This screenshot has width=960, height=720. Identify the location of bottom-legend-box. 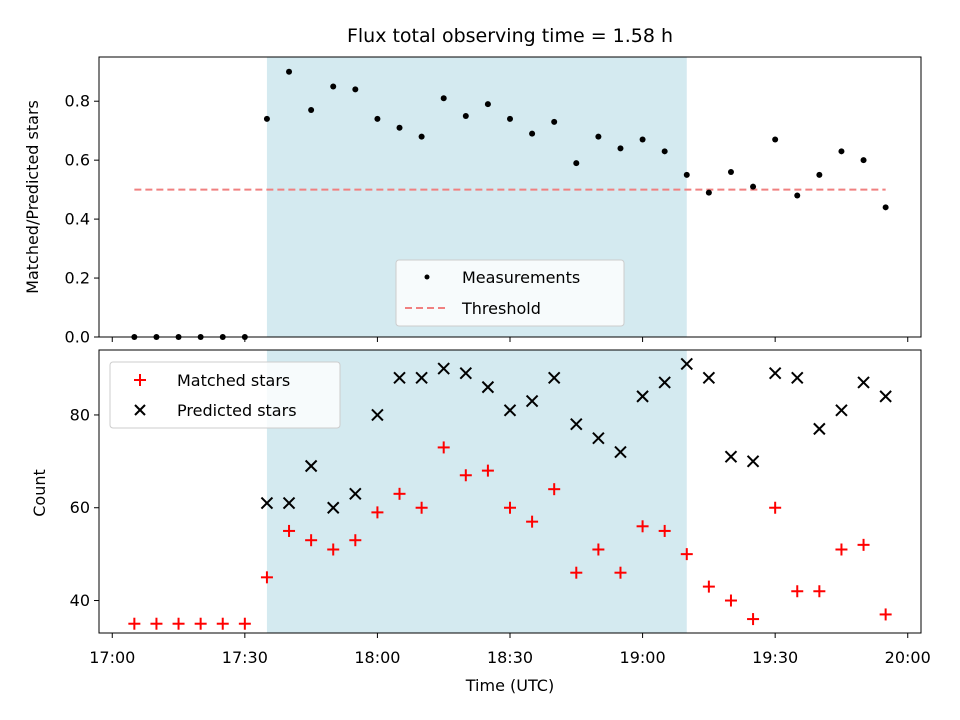
(225, 395).